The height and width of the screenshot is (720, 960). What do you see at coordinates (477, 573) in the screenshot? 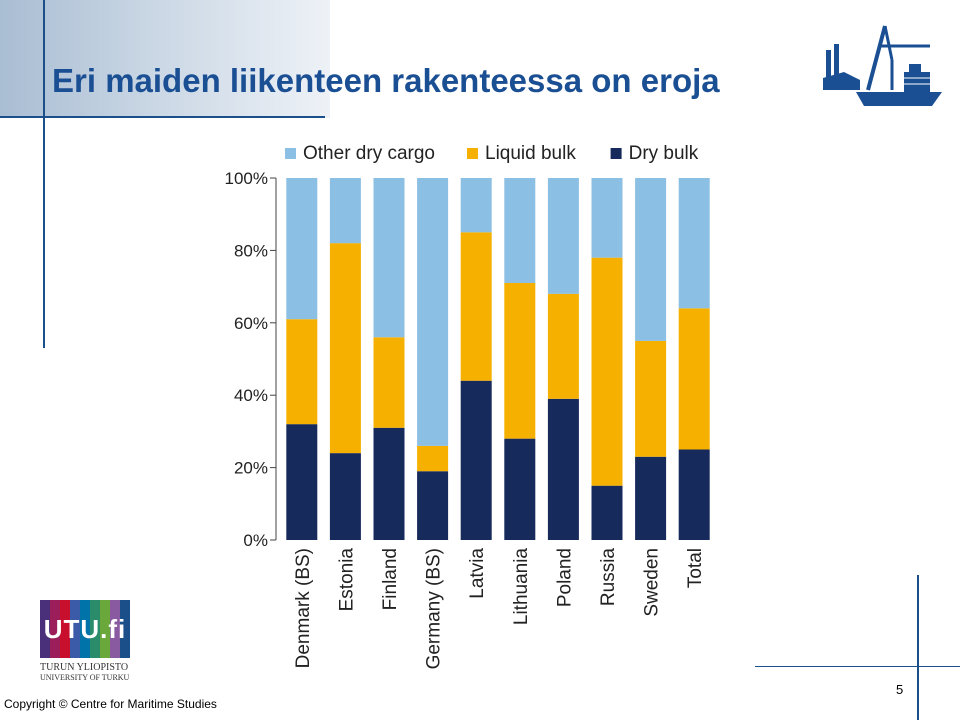
I see `x-category-label: Latvia` at bounding box center [477, 573].